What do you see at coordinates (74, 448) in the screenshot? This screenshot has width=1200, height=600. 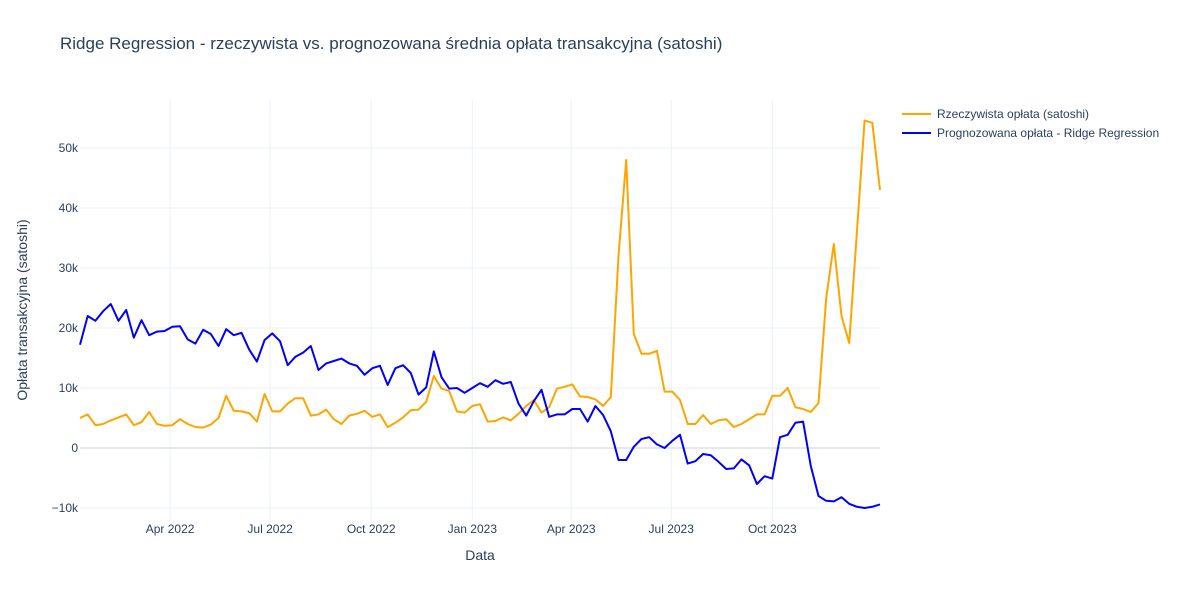 I see `y-tick-label: 0` at bounding box center [74, 448].